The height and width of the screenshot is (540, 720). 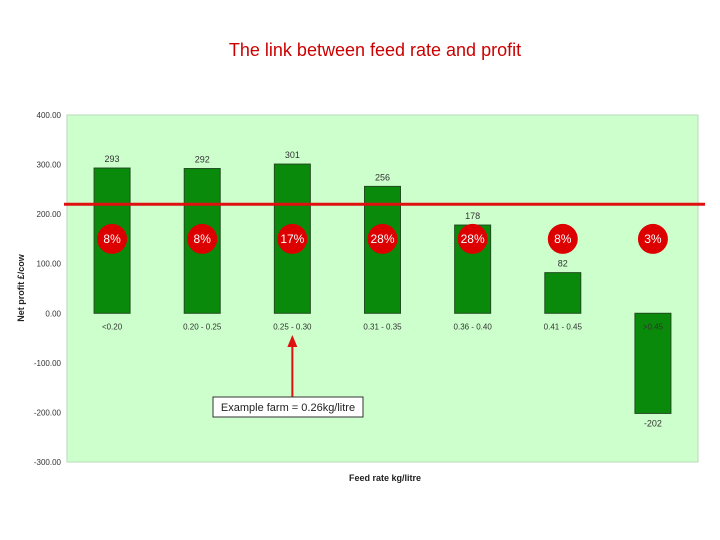 What do you see at coordinates (292, 341) in the screenshot?
I see `annotation-arrowhead` at bounding box center [292, 341].